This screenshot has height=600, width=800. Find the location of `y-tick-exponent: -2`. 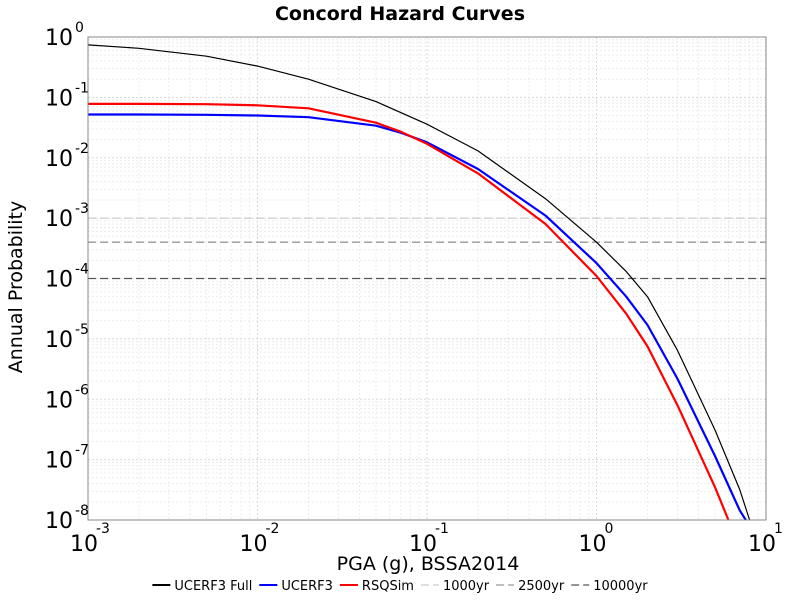

y-tick-exponent: -2 is located at coordinates (82, 149).